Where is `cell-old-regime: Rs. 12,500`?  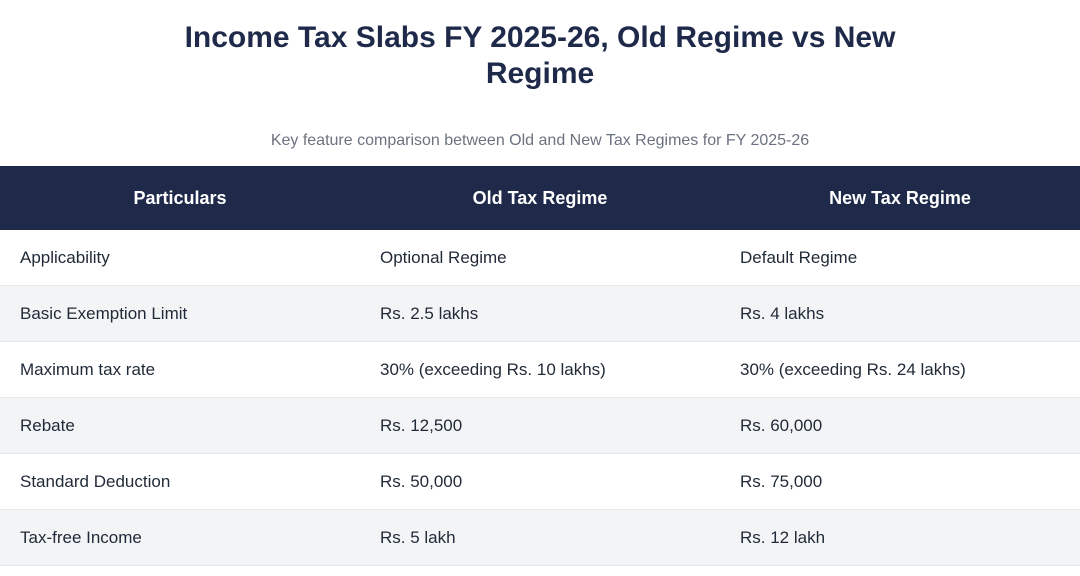 cell-old-regime: Rs. 12,500 is located at coordinates (540, 425).